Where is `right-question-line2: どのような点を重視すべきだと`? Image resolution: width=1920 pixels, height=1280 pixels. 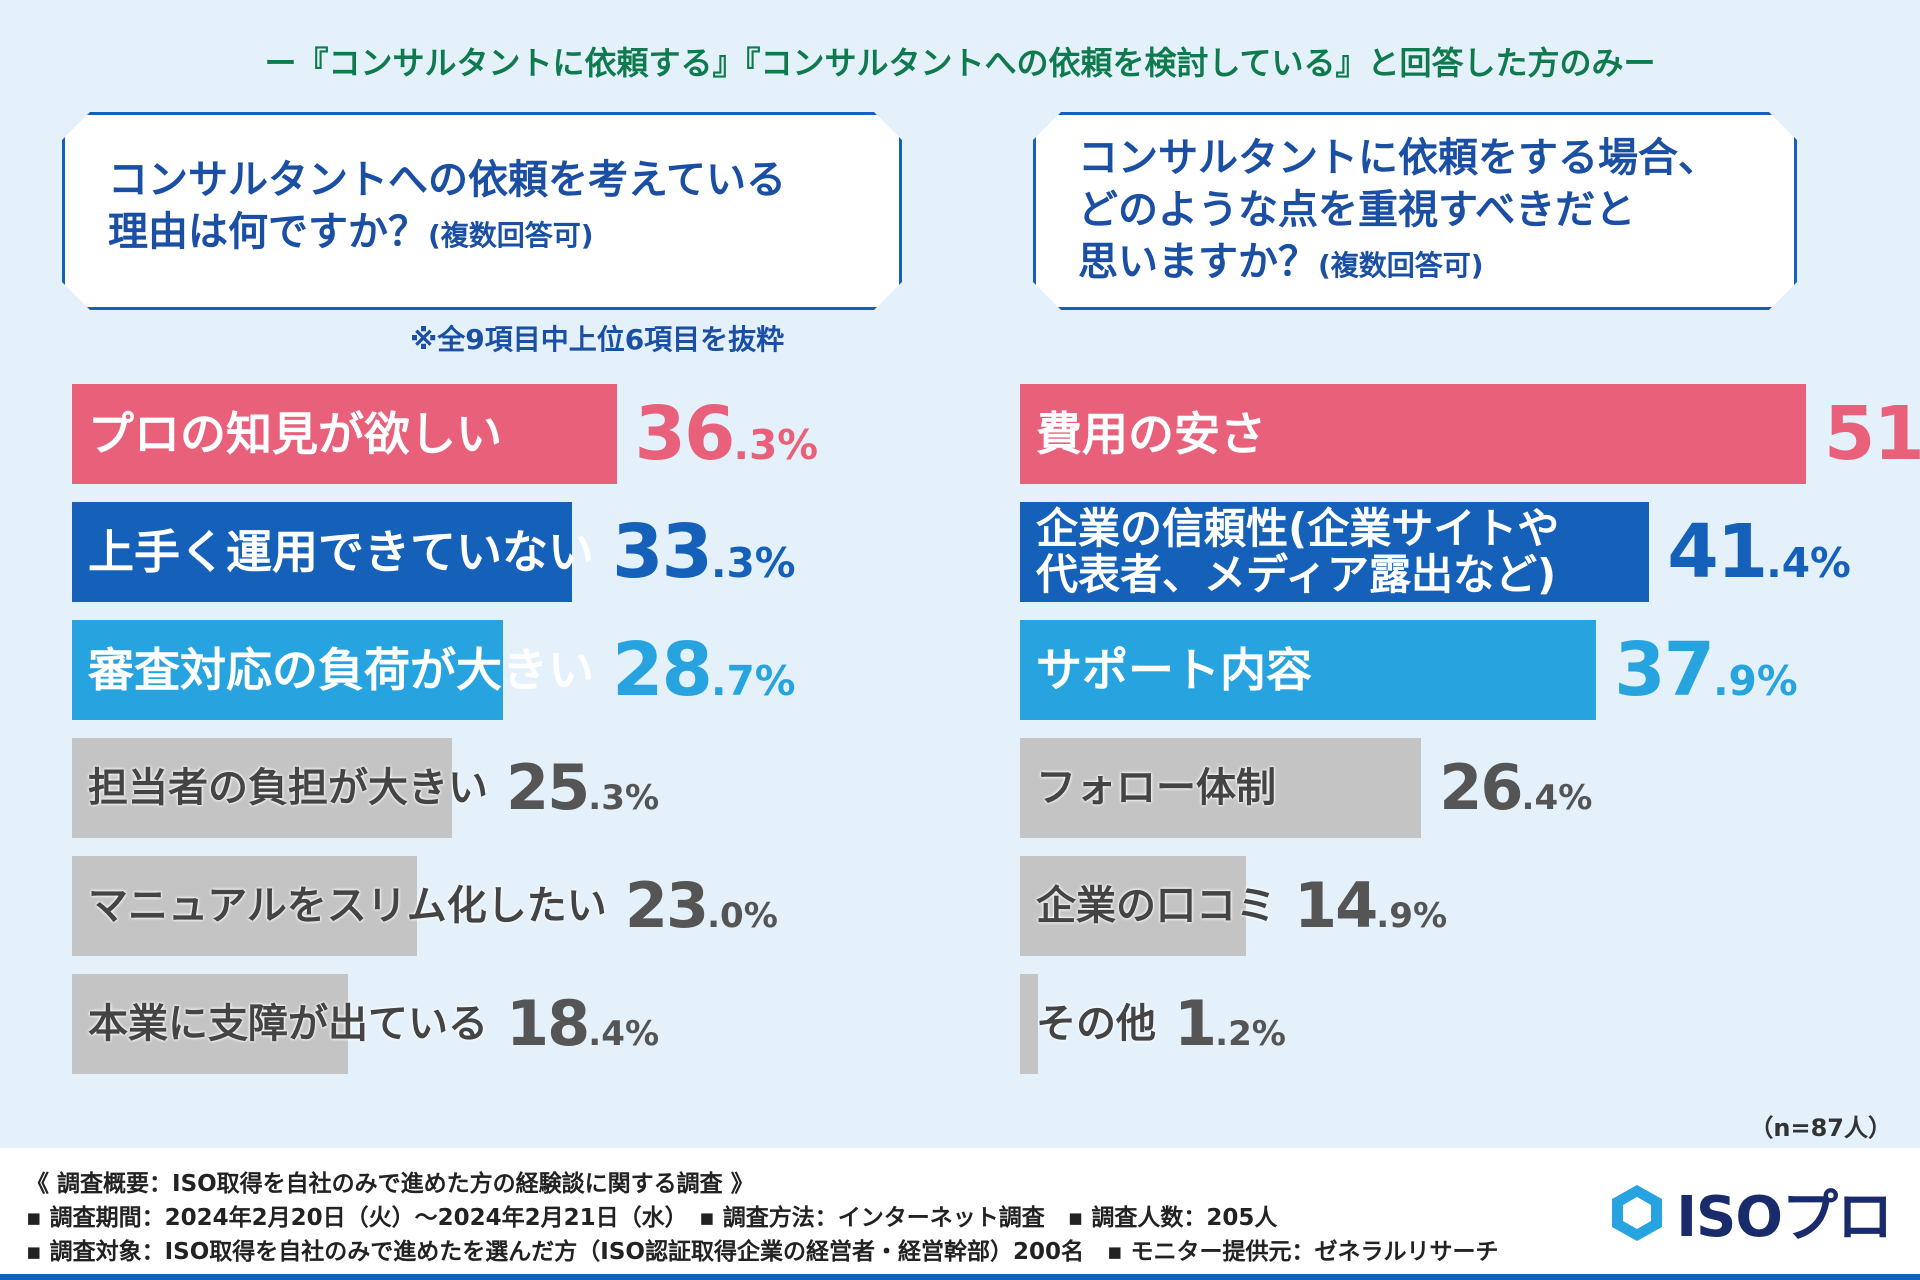
right-question-line2: どのような点を重視すべきだと is located at coordinates (1357, 210).